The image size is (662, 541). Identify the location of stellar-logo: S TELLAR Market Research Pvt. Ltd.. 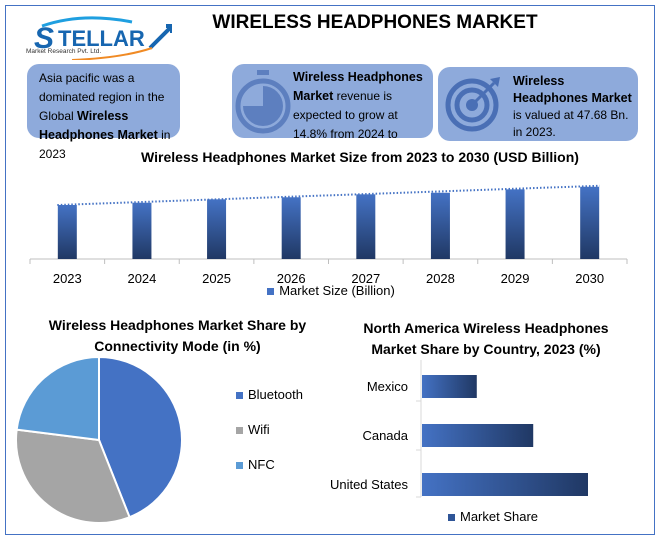
(99, 34).